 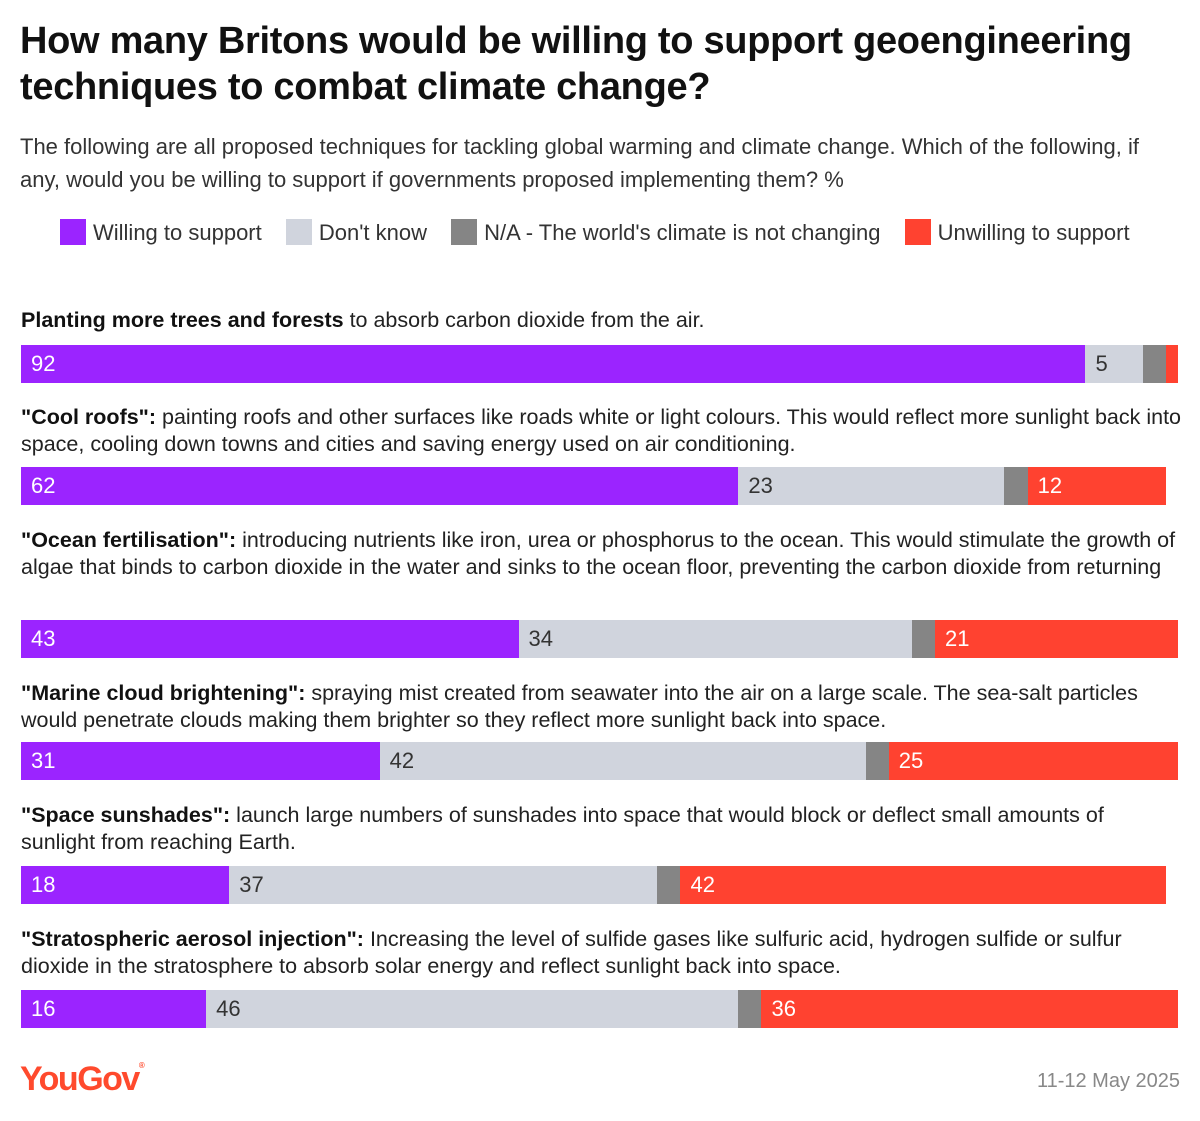 What do you see at coordinates (540, 638) in the screenshot?
I see `data-label-dont-know: 34` at bounding box center [540, 638].